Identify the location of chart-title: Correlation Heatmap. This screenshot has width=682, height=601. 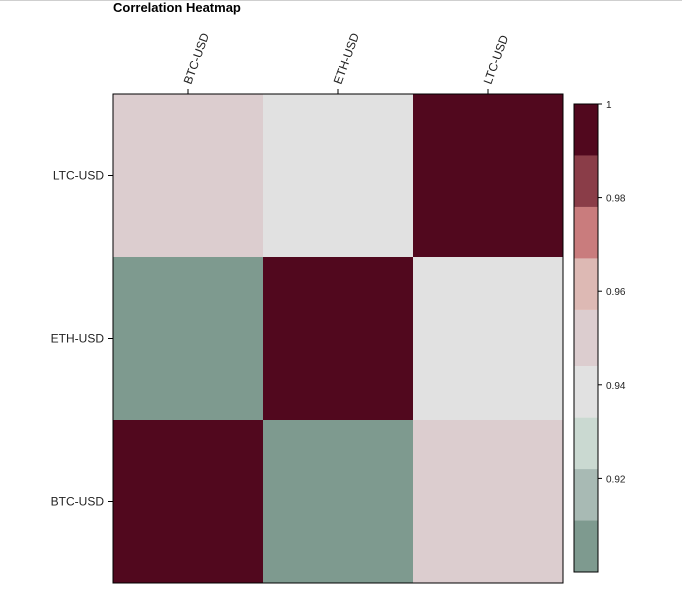
(177, 7).